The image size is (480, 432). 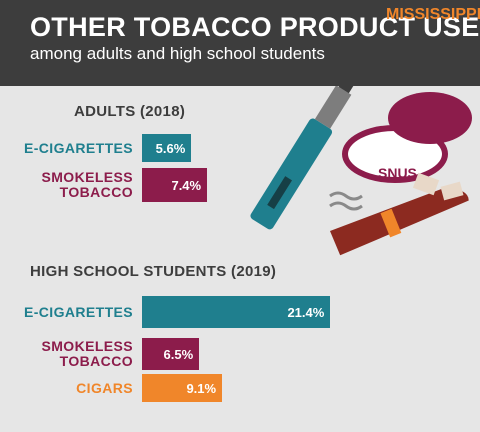 I want to click on category-label: CIGARS, so click(x=104, y=387).